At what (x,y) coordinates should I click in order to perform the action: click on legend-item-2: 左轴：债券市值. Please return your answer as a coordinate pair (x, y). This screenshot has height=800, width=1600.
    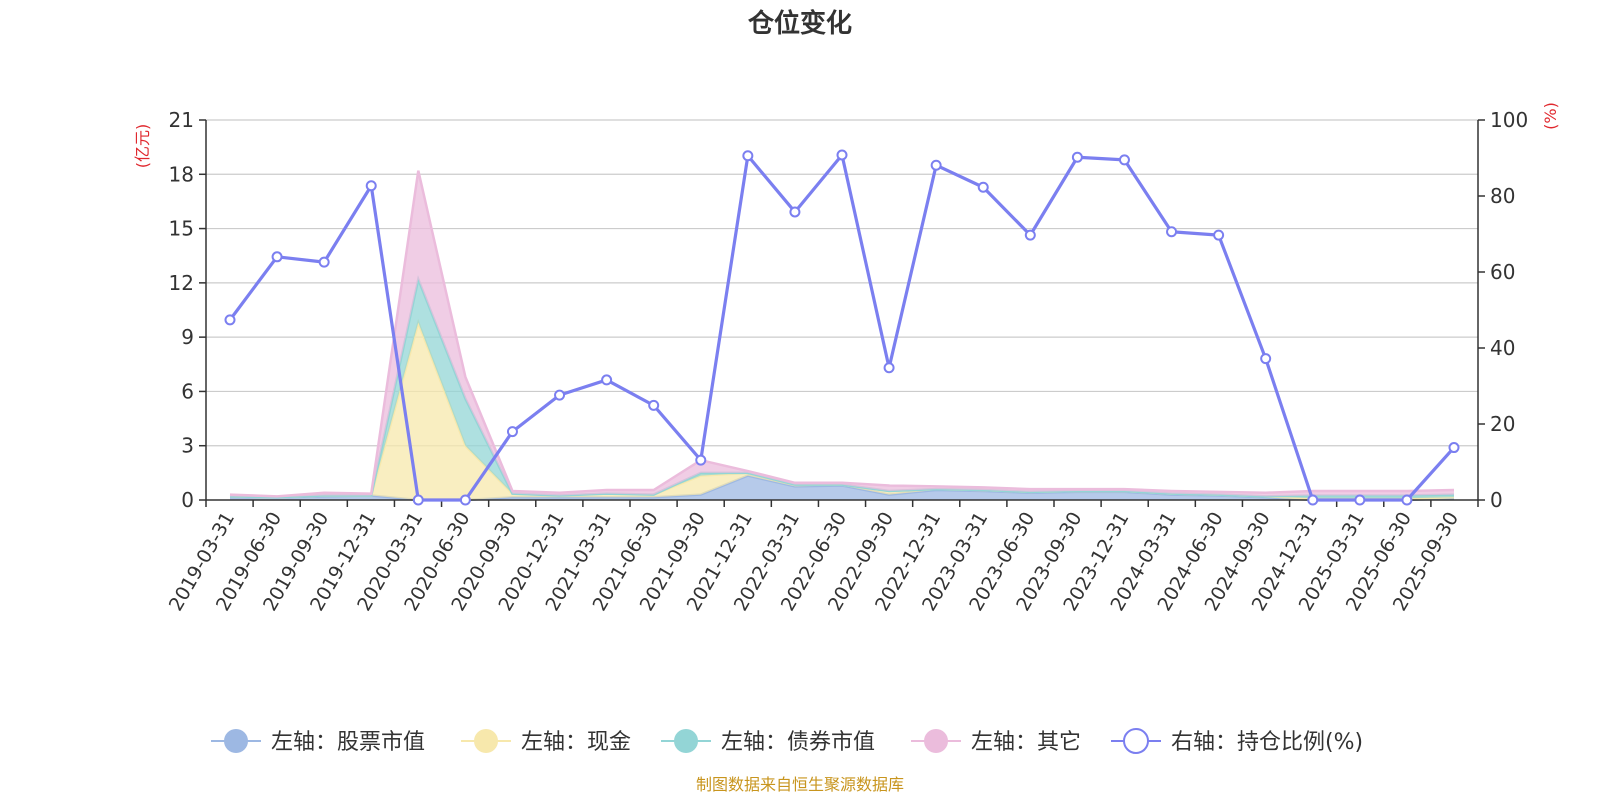
    Looking at the image, I should click on (768, 742).